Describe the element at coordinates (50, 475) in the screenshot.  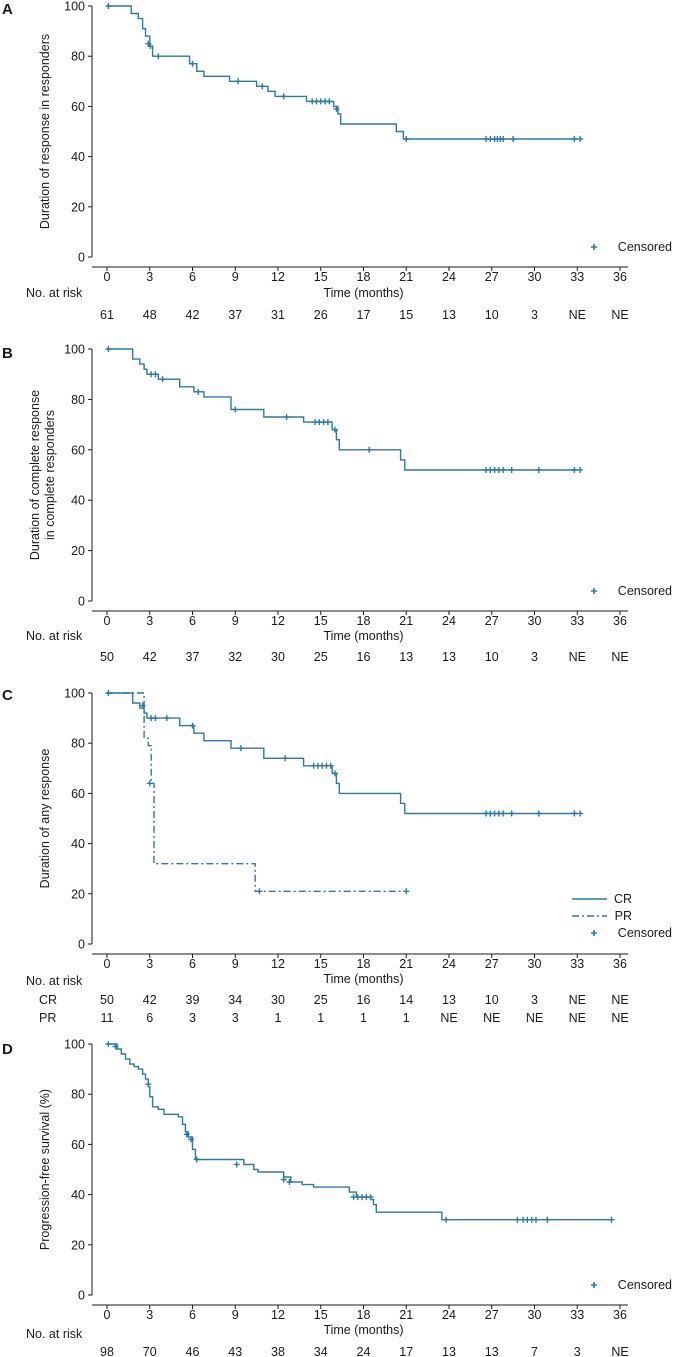
I see `y-axis-title: in complete responders` at that location.